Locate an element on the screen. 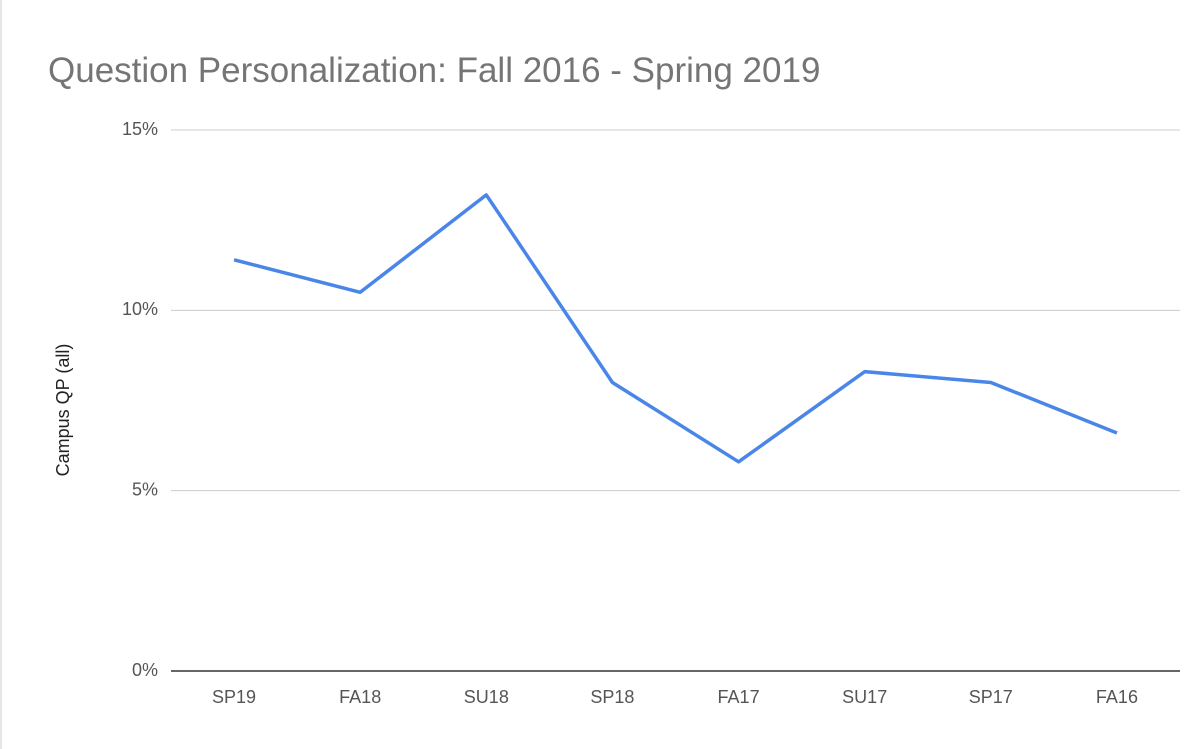 This screenshot has height=749, width=1204. y-tick-label: 15% is located at coordinates (140, 129).